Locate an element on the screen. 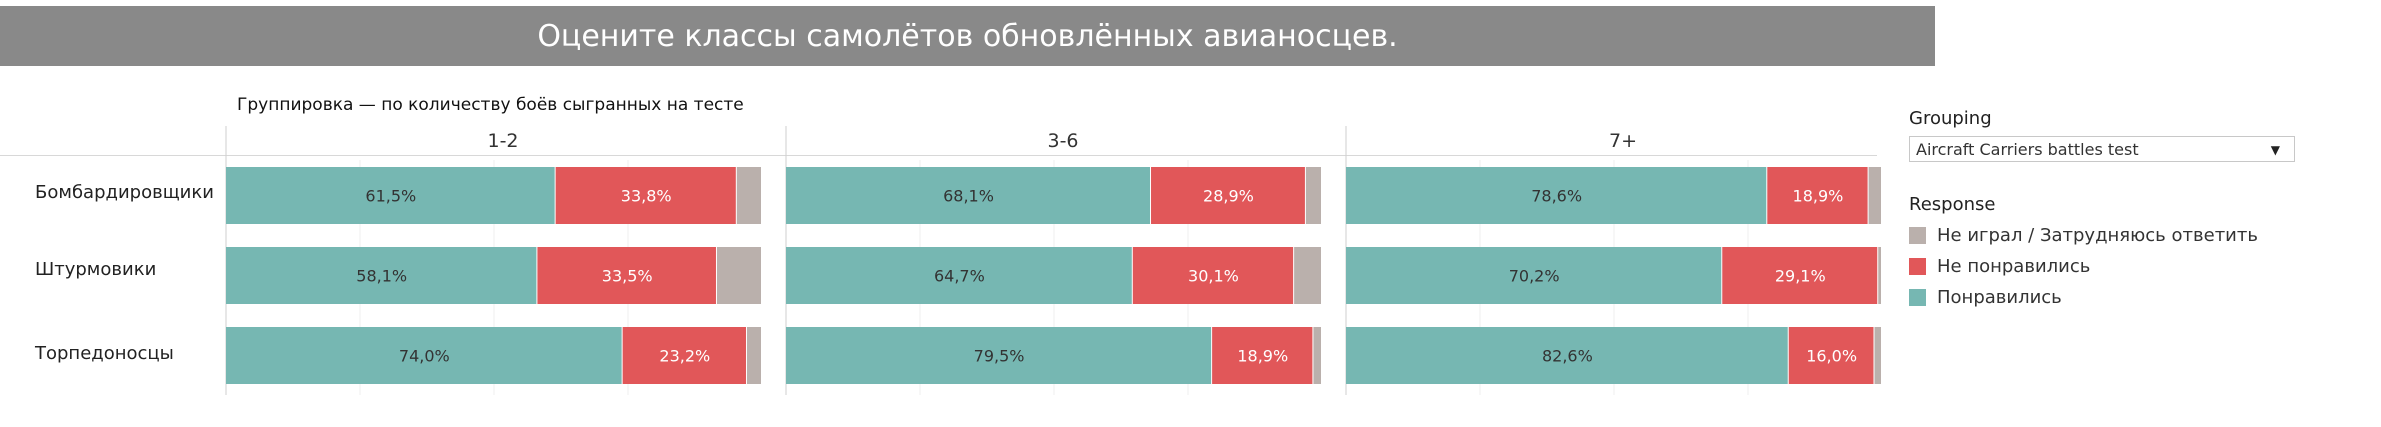 The width and height of the screenshot is (2381, 427). data-label: 16,0% is located at coordinates (1831, 356).